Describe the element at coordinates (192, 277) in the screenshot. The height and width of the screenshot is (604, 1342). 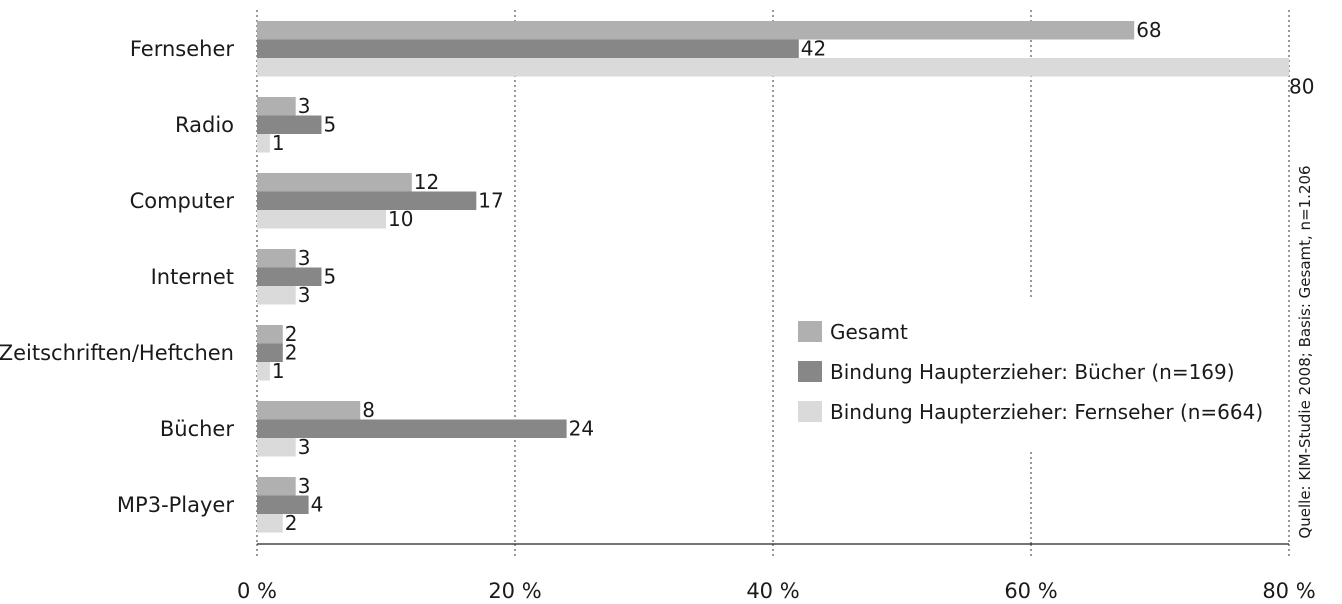
I see `category-label-internet: Internet` at that location.